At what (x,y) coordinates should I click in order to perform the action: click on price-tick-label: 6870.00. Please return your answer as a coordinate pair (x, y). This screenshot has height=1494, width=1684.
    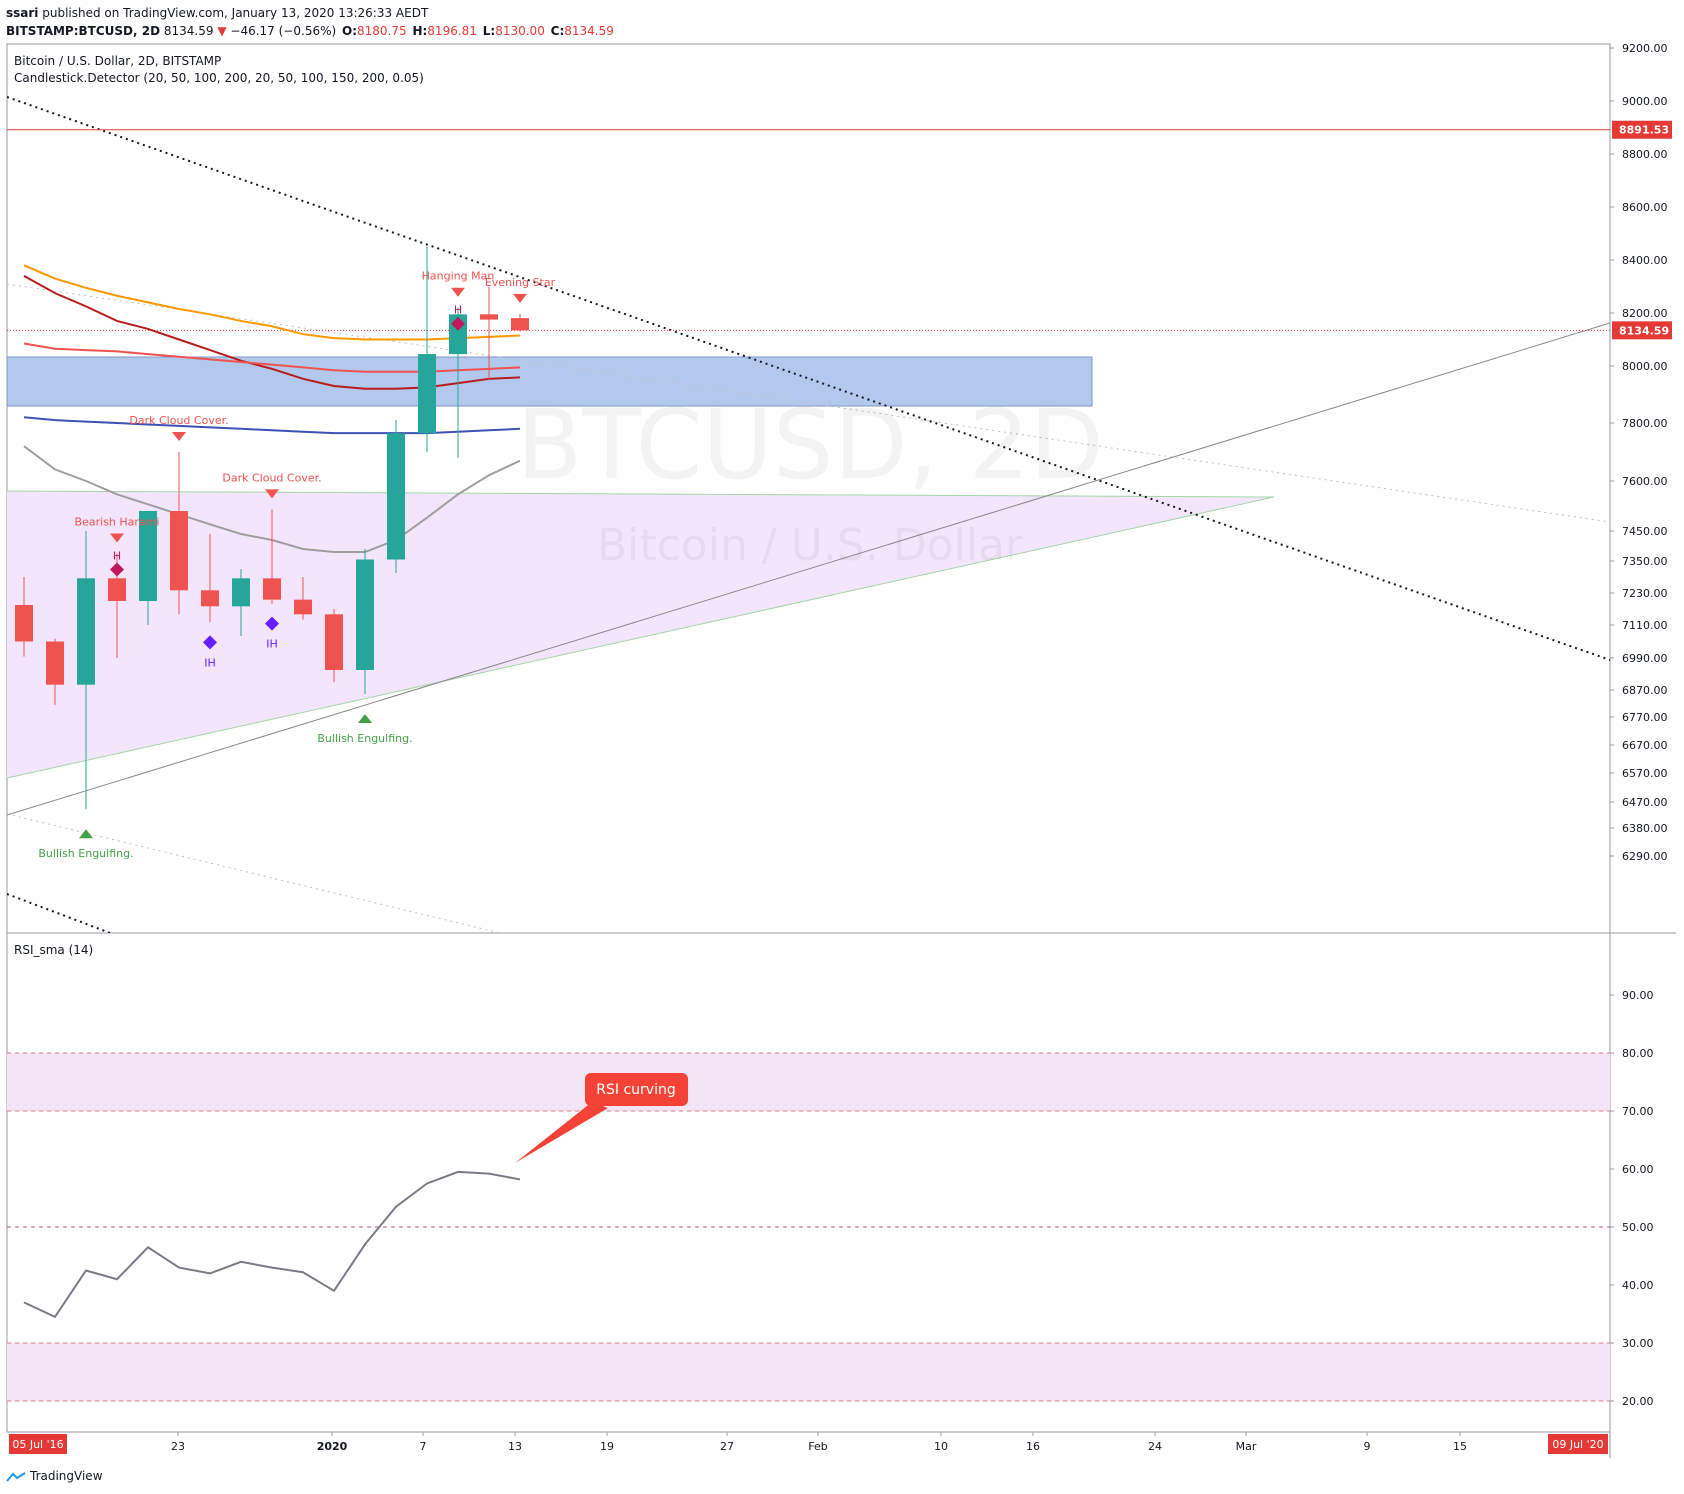
    Looking at the image, I should click on (1645, 690).